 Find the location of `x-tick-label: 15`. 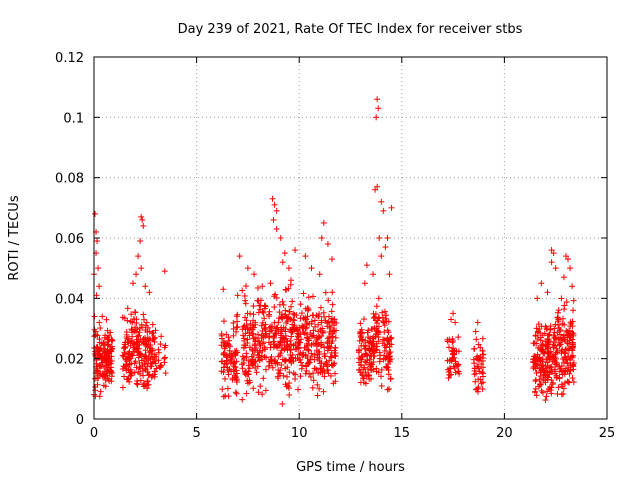

x-tick-label: 15 is located at coordinates (402, 433).